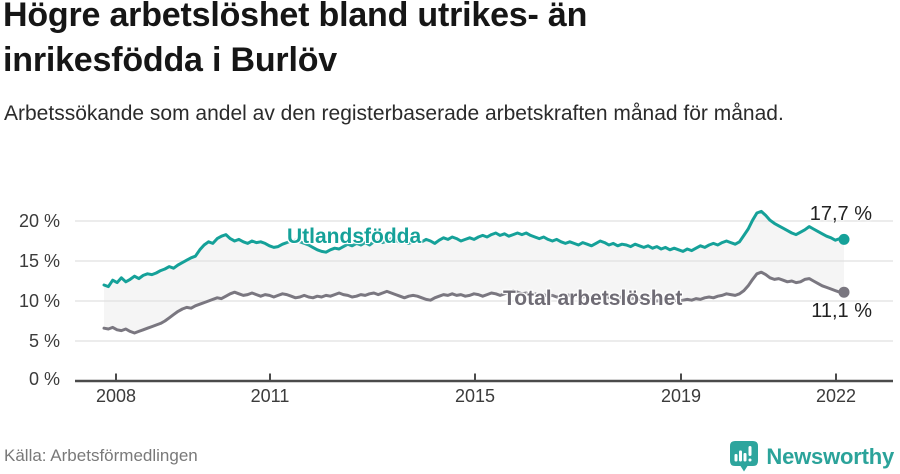 Image resolution: width=900 pixels, height=474 pixels. I want to click on total-end-dot, so click(844, 292).